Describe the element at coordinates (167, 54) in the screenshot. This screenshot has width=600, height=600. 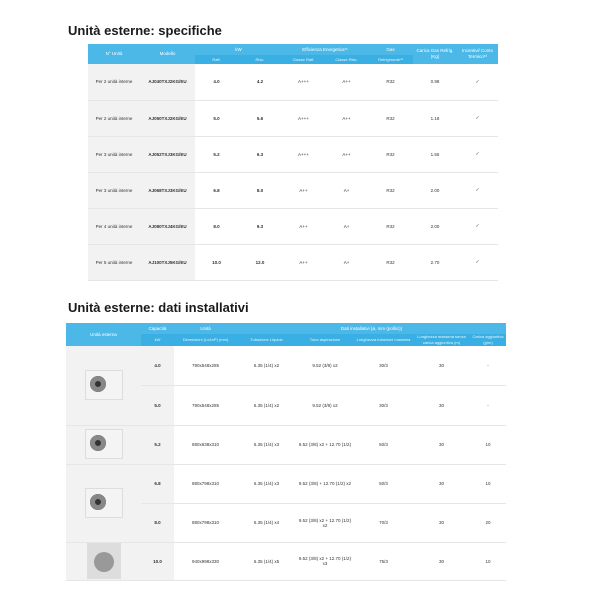
I see `th-modello: Modello` at that location.